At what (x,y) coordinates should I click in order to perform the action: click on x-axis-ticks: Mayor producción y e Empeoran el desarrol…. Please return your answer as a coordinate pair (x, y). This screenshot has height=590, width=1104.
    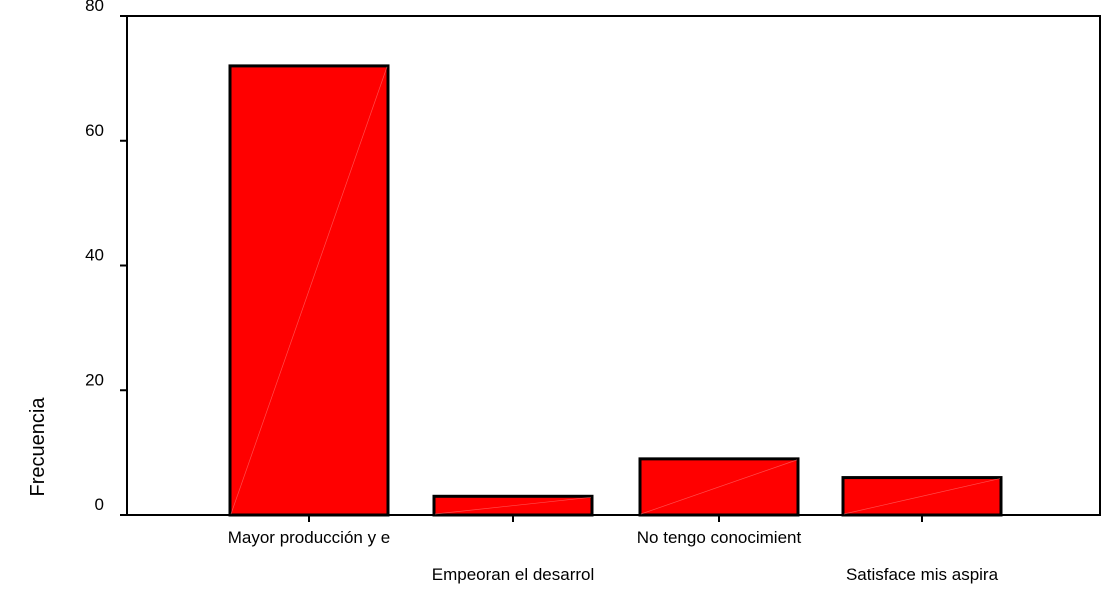
    Looking at the image, I should click on (613, 549).